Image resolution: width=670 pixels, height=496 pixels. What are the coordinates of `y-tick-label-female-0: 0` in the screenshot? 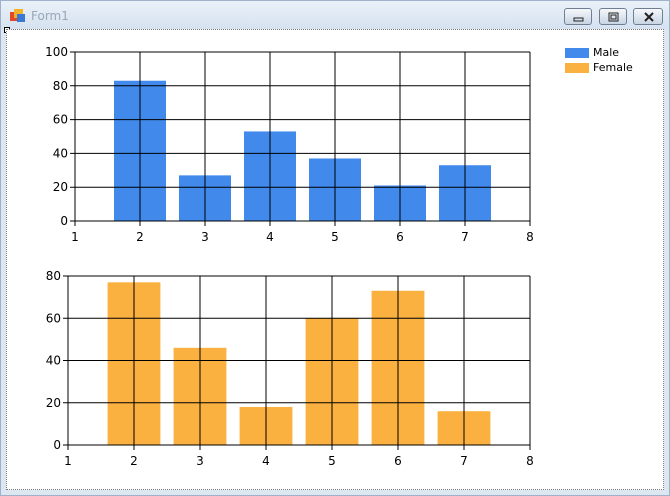 It's located at (57, 445).